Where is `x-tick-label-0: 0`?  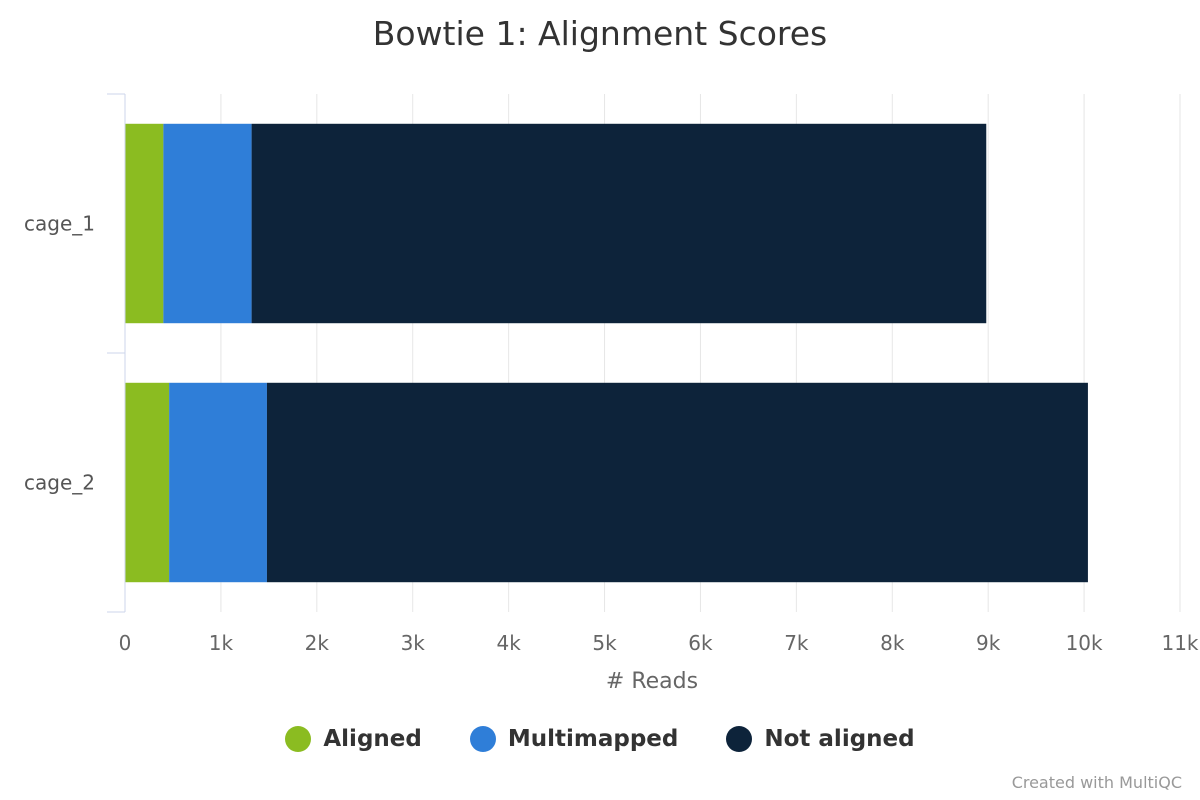
x-tick-label-0: 0 is located at coordinates (125, 643).